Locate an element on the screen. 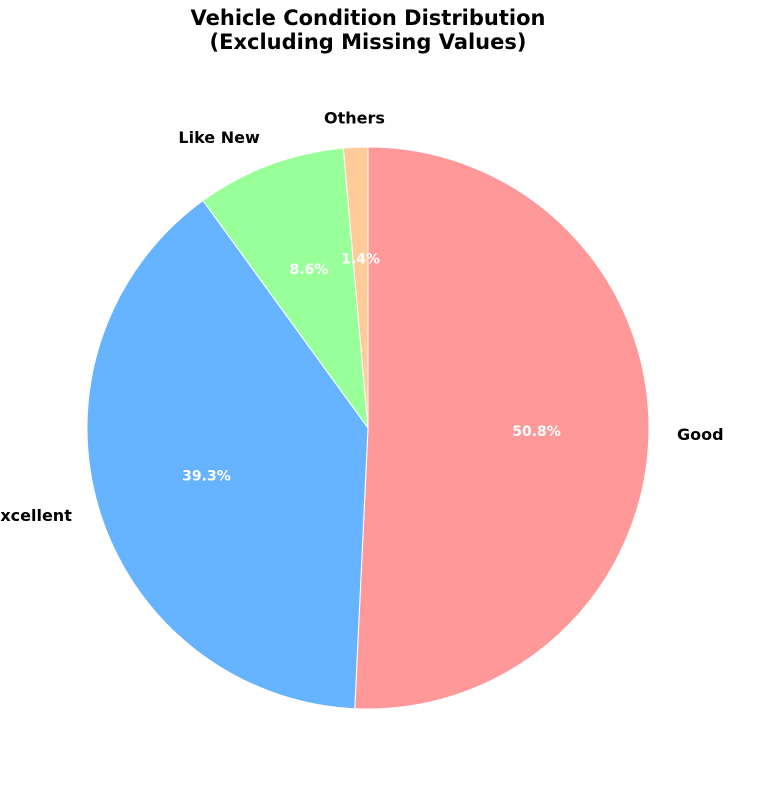 This screenshot has height=790, width=760. slice-label-good: Good is located at coordinates (700, 434).